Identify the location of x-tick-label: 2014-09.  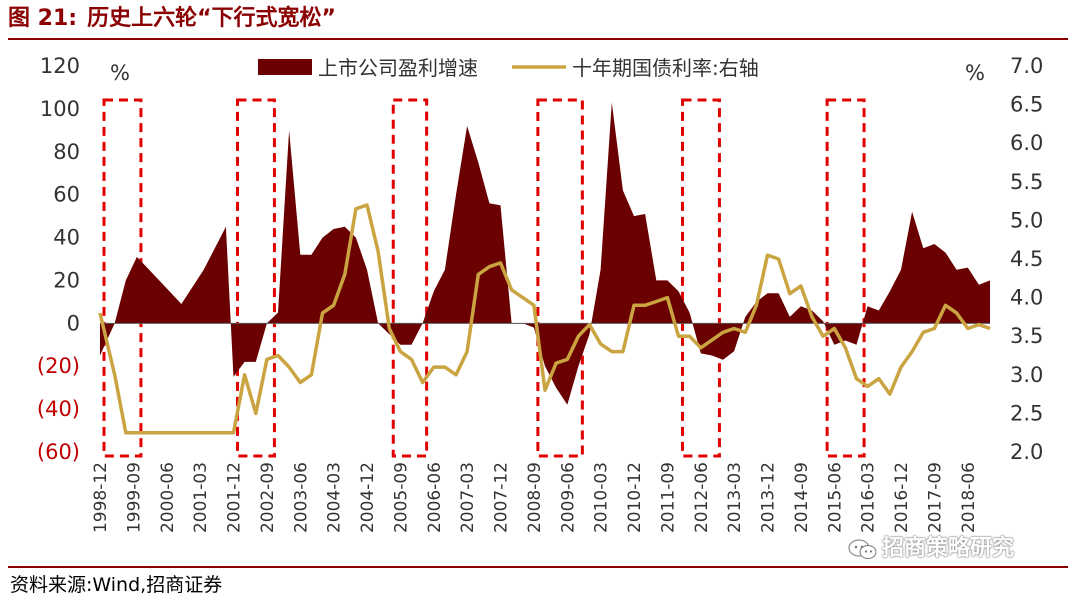
(802, 497).